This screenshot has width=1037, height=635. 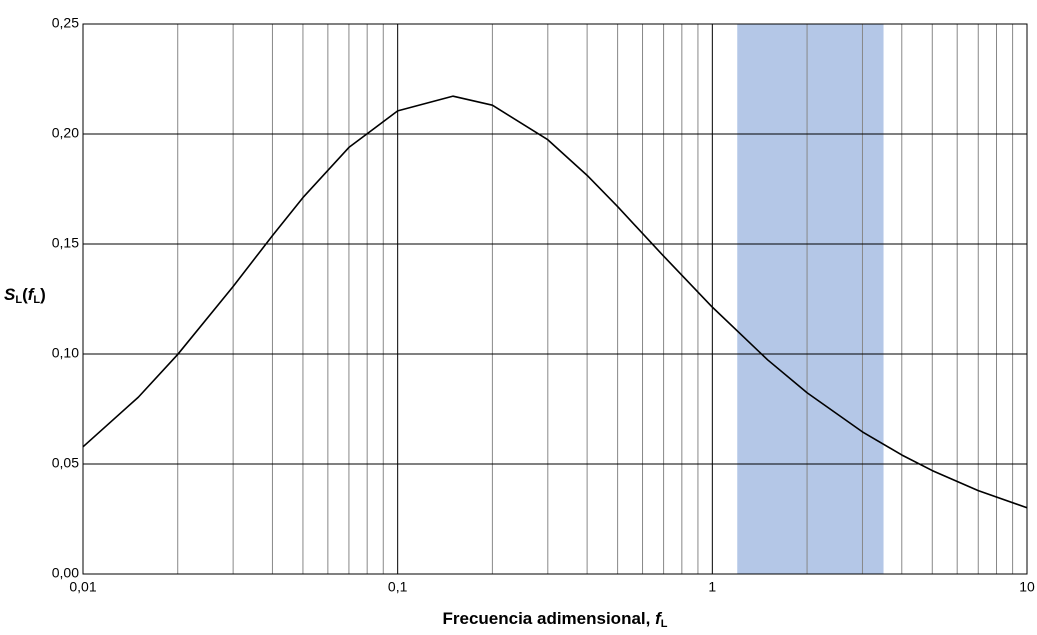 What do you see at coordinates (1027, 587) in the screenshot?
I see `x-tick-label: 10` at bounding box center [1027, 587].